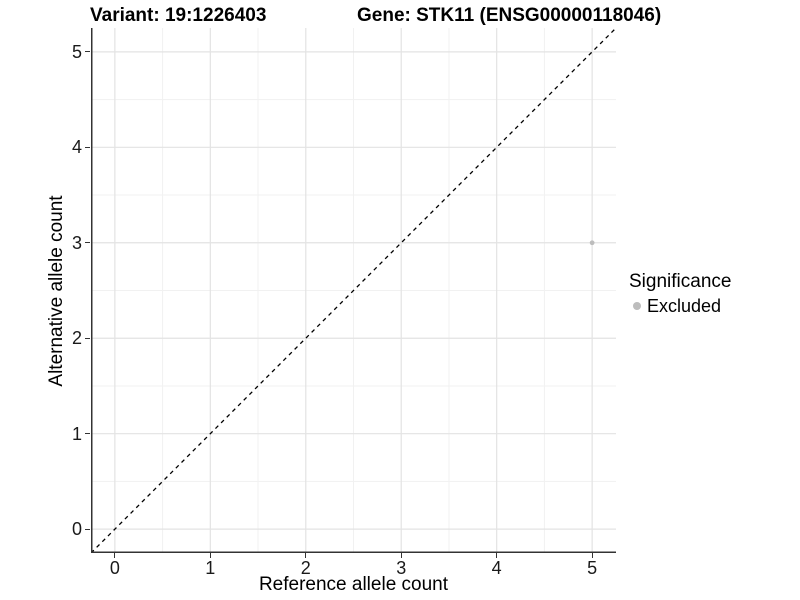  Describe the element at coordinates (305, 568) in the screenshot. I see `x-tick-label: 2` at that location.